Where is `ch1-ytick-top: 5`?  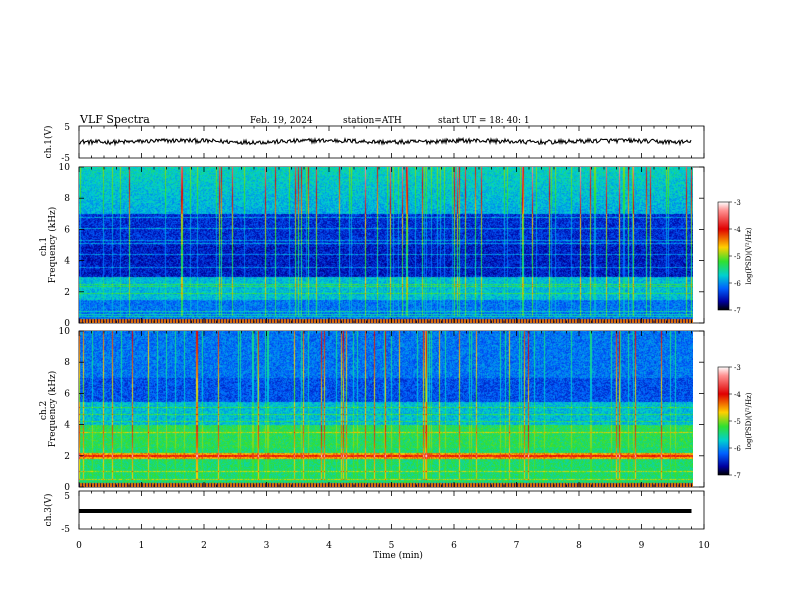
ch1-ytick-top: 5 is located at coordinates (67, 128).